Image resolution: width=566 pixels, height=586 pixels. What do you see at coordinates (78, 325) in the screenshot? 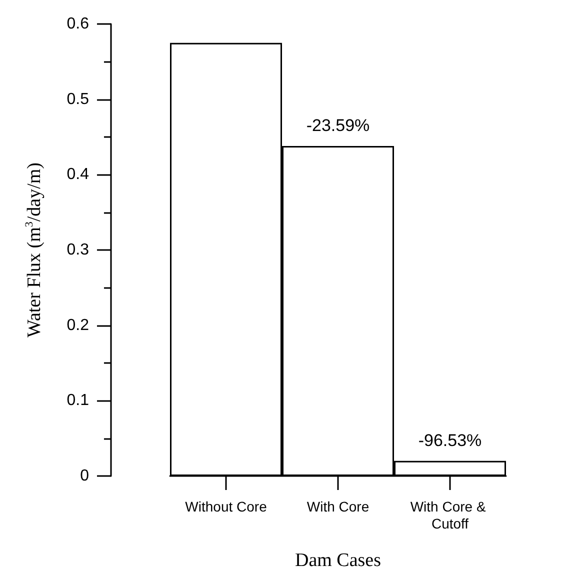
I see `y-tick-label: 0.2` at bounding box center [78, 325].